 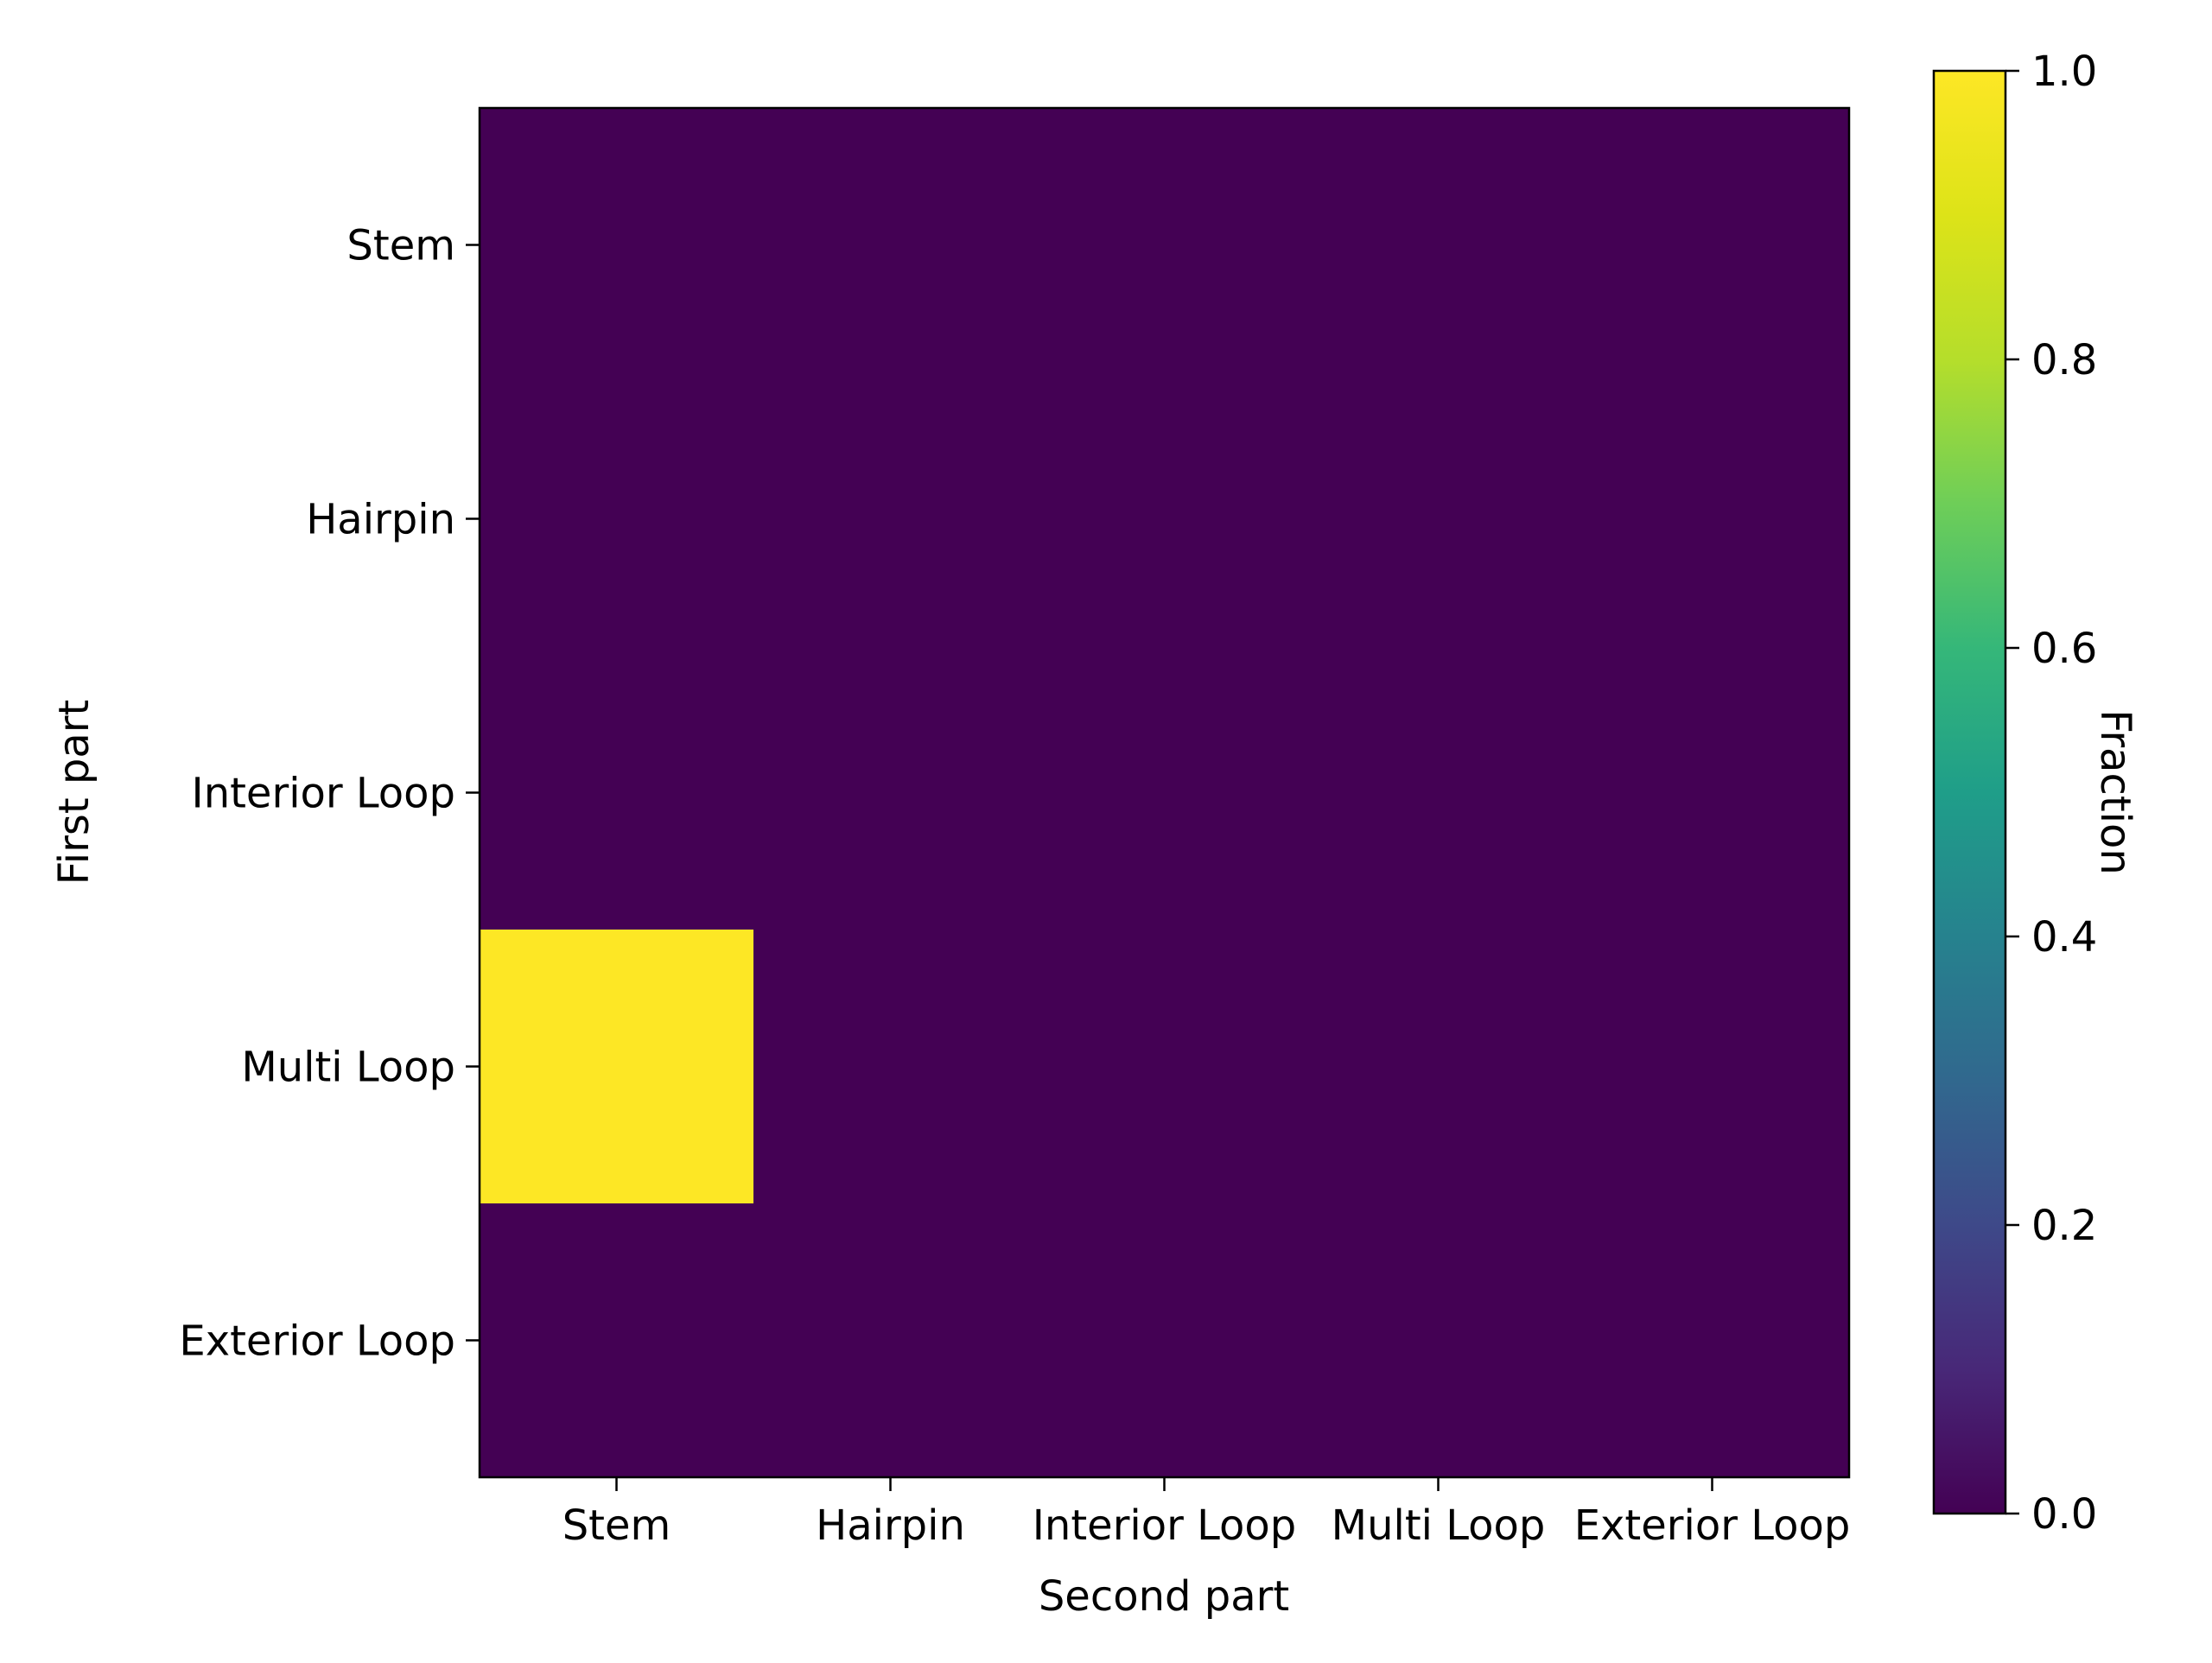 I want to click on y-tick-label: Stem, so click(x=400, y=246).